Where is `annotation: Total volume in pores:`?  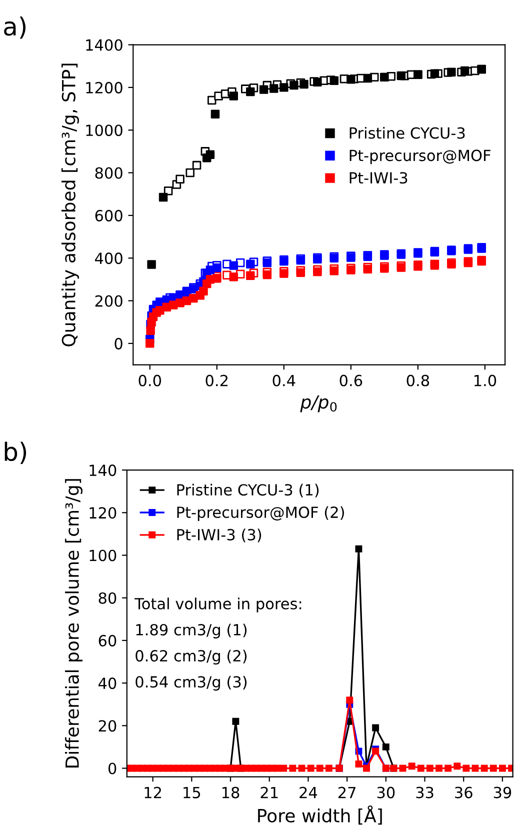 annotation: Total volume in pores: is located at coordinates (218, 605).